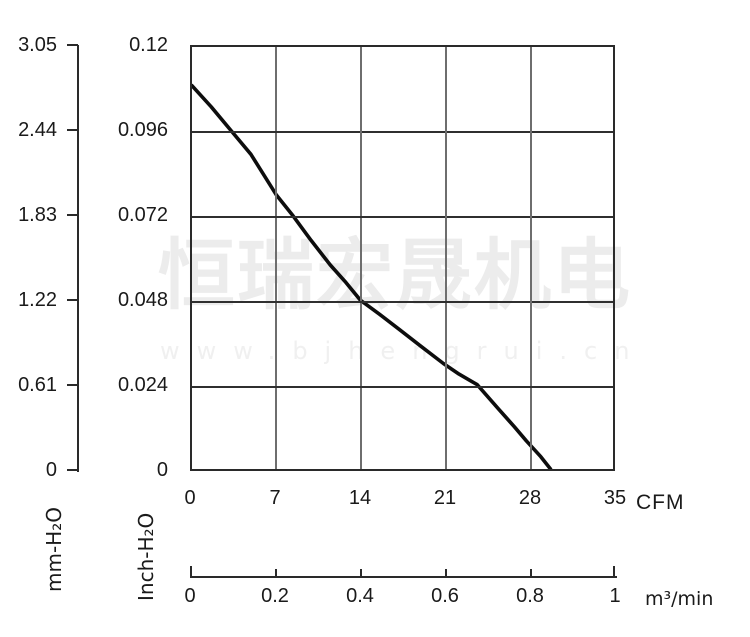 The image size is (750, 637). What do you see at coordinates (445, 498) in the screenshot?
I see `cfm-tick-label: 21` at bounding box center [445, 498].